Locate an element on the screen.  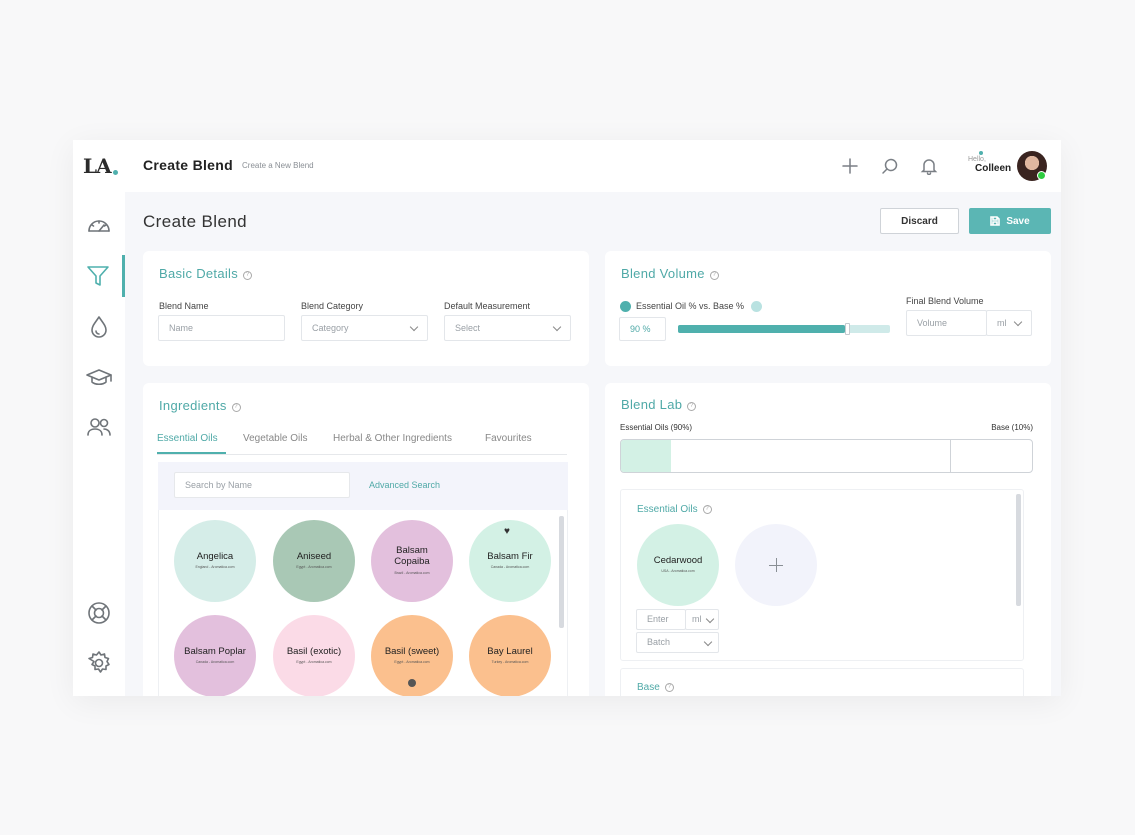
notifications-button is located at coordinates (929, 166).